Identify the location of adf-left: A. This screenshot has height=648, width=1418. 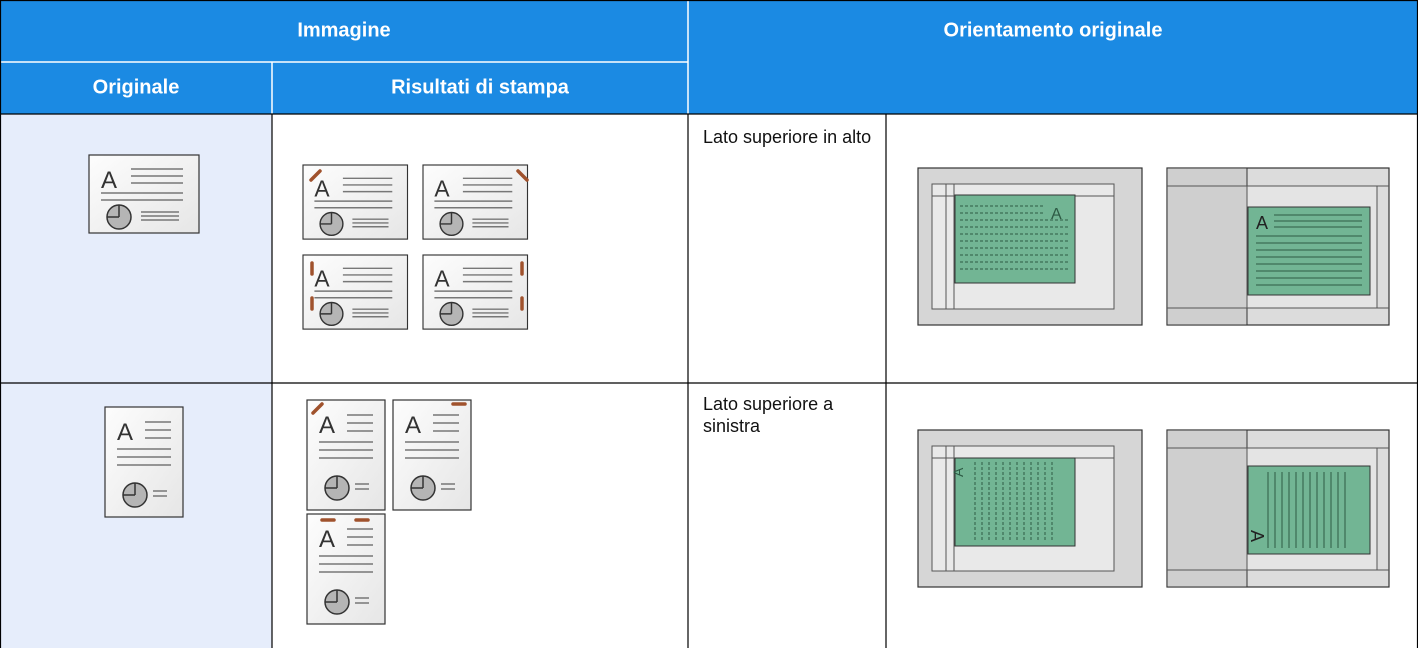
(1278, 508).